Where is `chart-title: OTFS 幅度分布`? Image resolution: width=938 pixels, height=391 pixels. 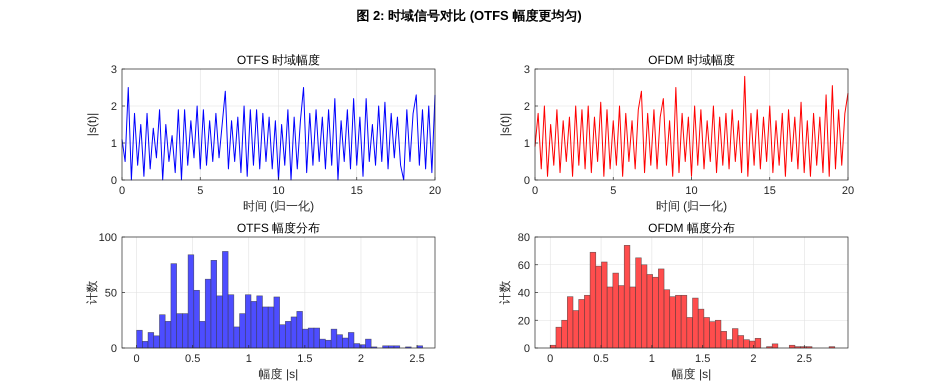
chart-title: OTFS 幅度分布 is located at coordinates (278, 228).